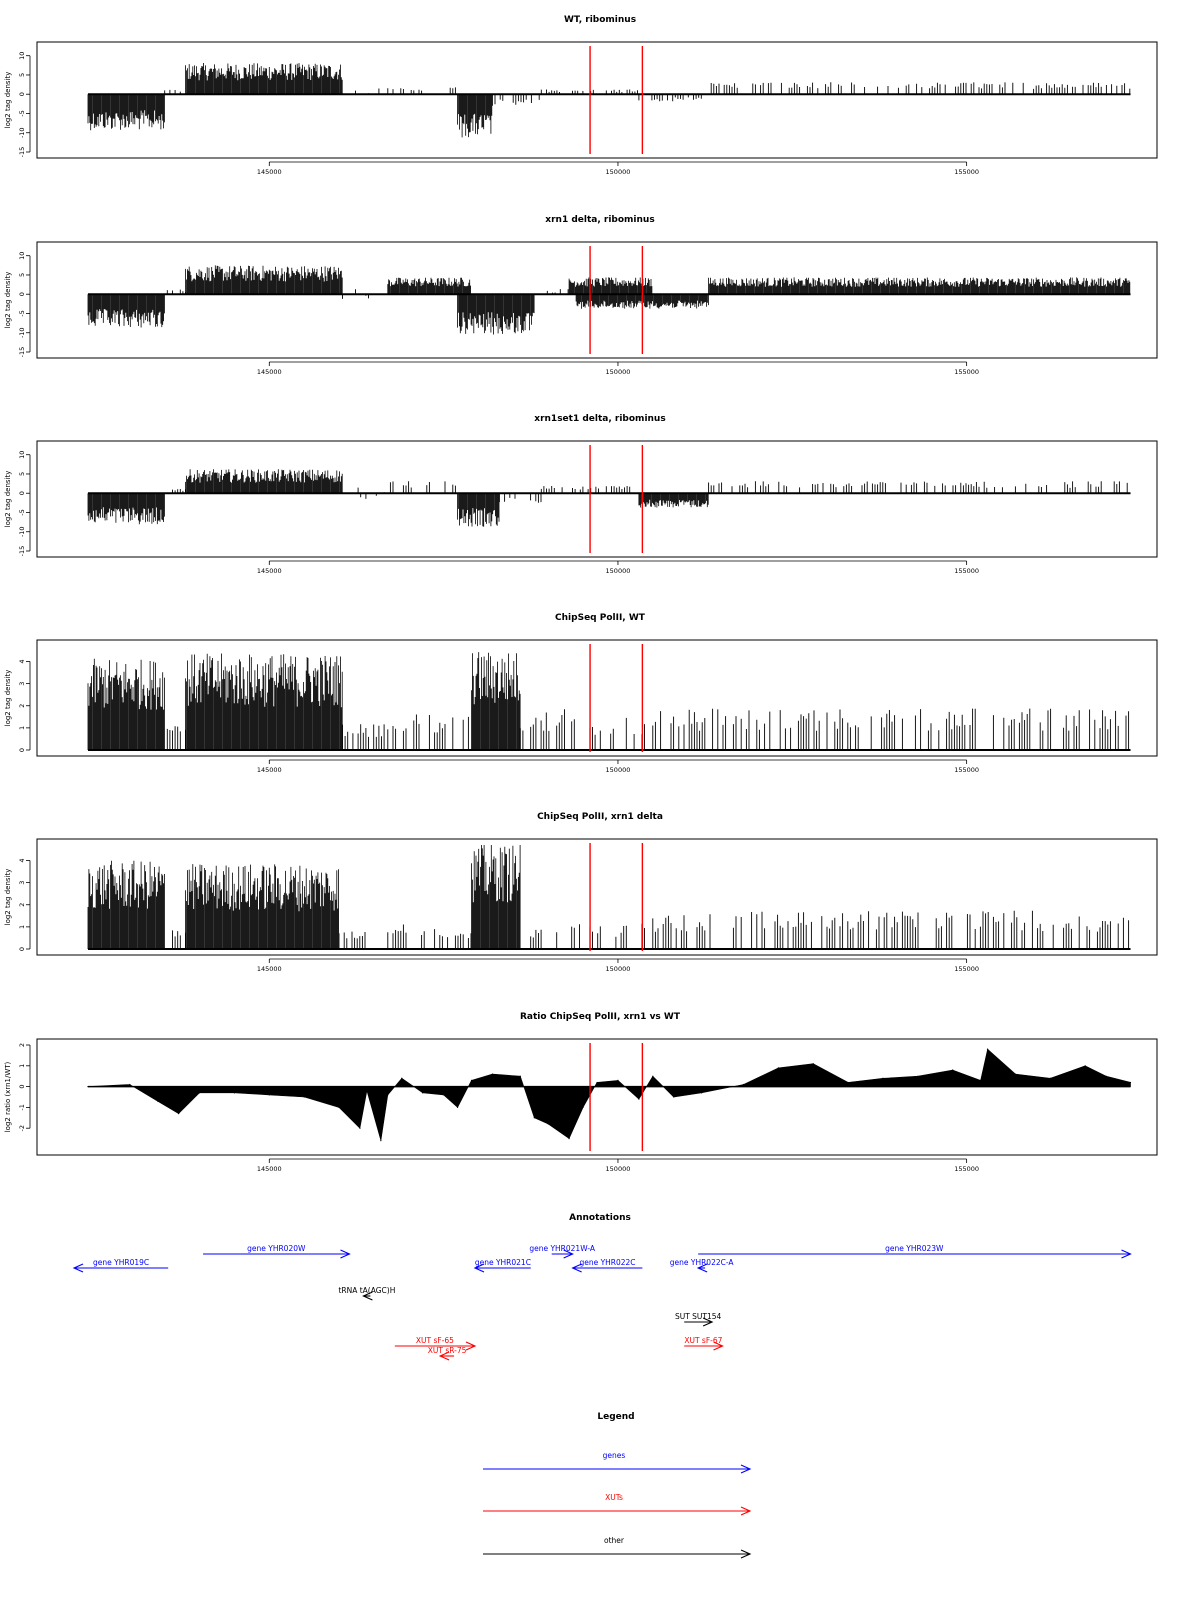  What do you see at coordinates (607, 1262) in the screenshot?
I see `feature-label: gene YHR022C` at bounding box center [607, 1262].